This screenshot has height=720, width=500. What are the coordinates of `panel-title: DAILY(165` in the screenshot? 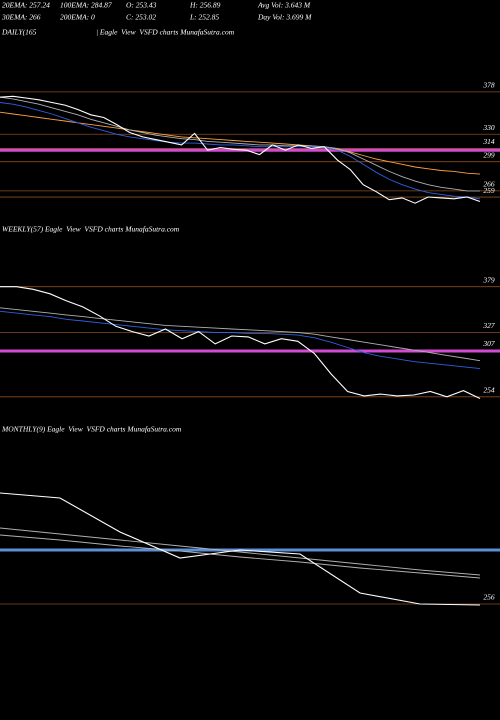 It's located at (19, 32).